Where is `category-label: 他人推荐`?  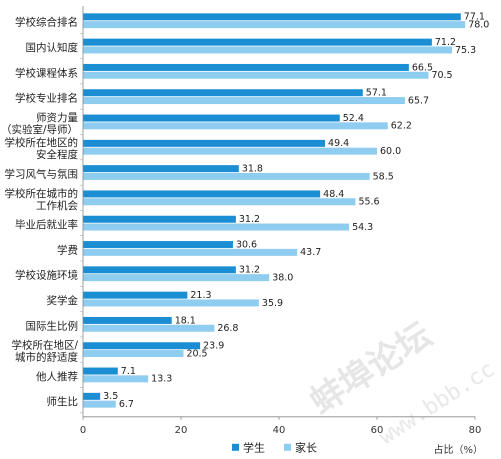
category-label: 他人推荐 is located at coordinates (57, 376).